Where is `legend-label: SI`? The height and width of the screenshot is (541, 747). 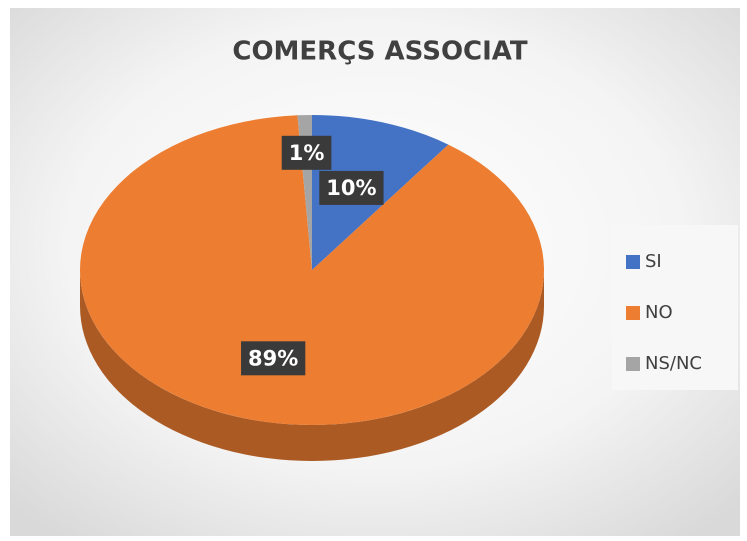
legend-label: SI is located at coordinates (653, 261).